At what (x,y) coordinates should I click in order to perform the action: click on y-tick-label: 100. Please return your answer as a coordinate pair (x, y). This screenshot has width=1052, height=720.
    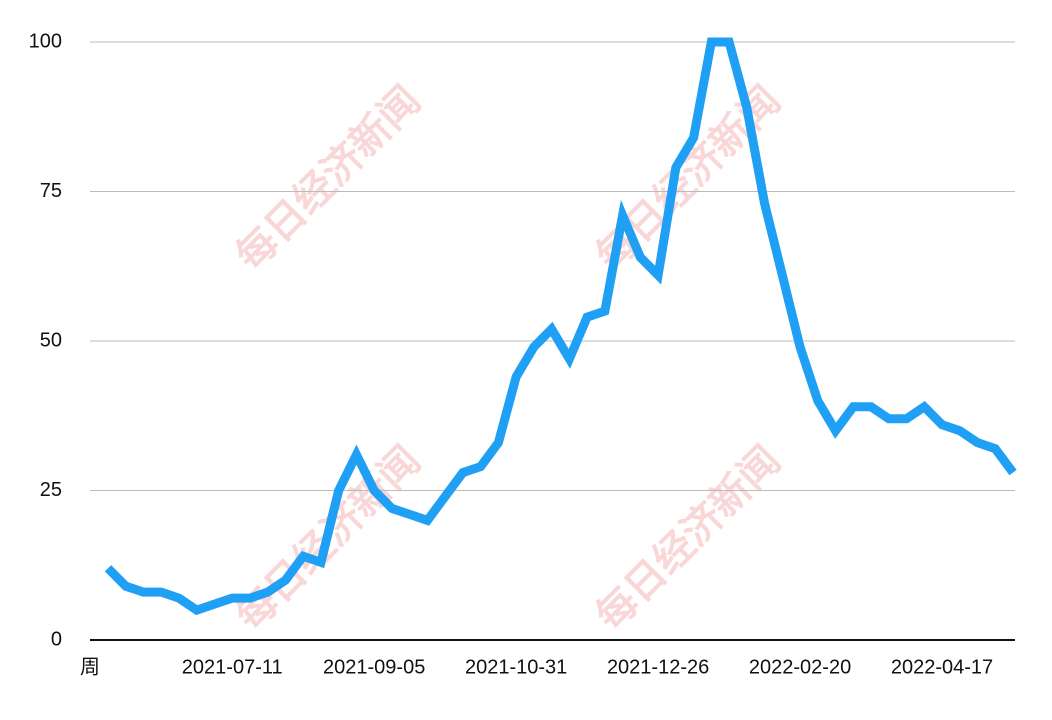
    Looking at the image, I should click on (45, 41).